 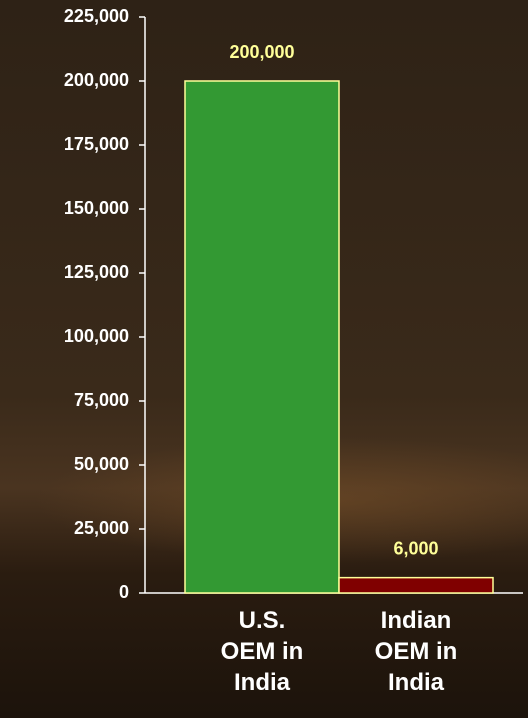 I want to click on x-tick-label: Indian OEM in India, so click(x=416, y=651).